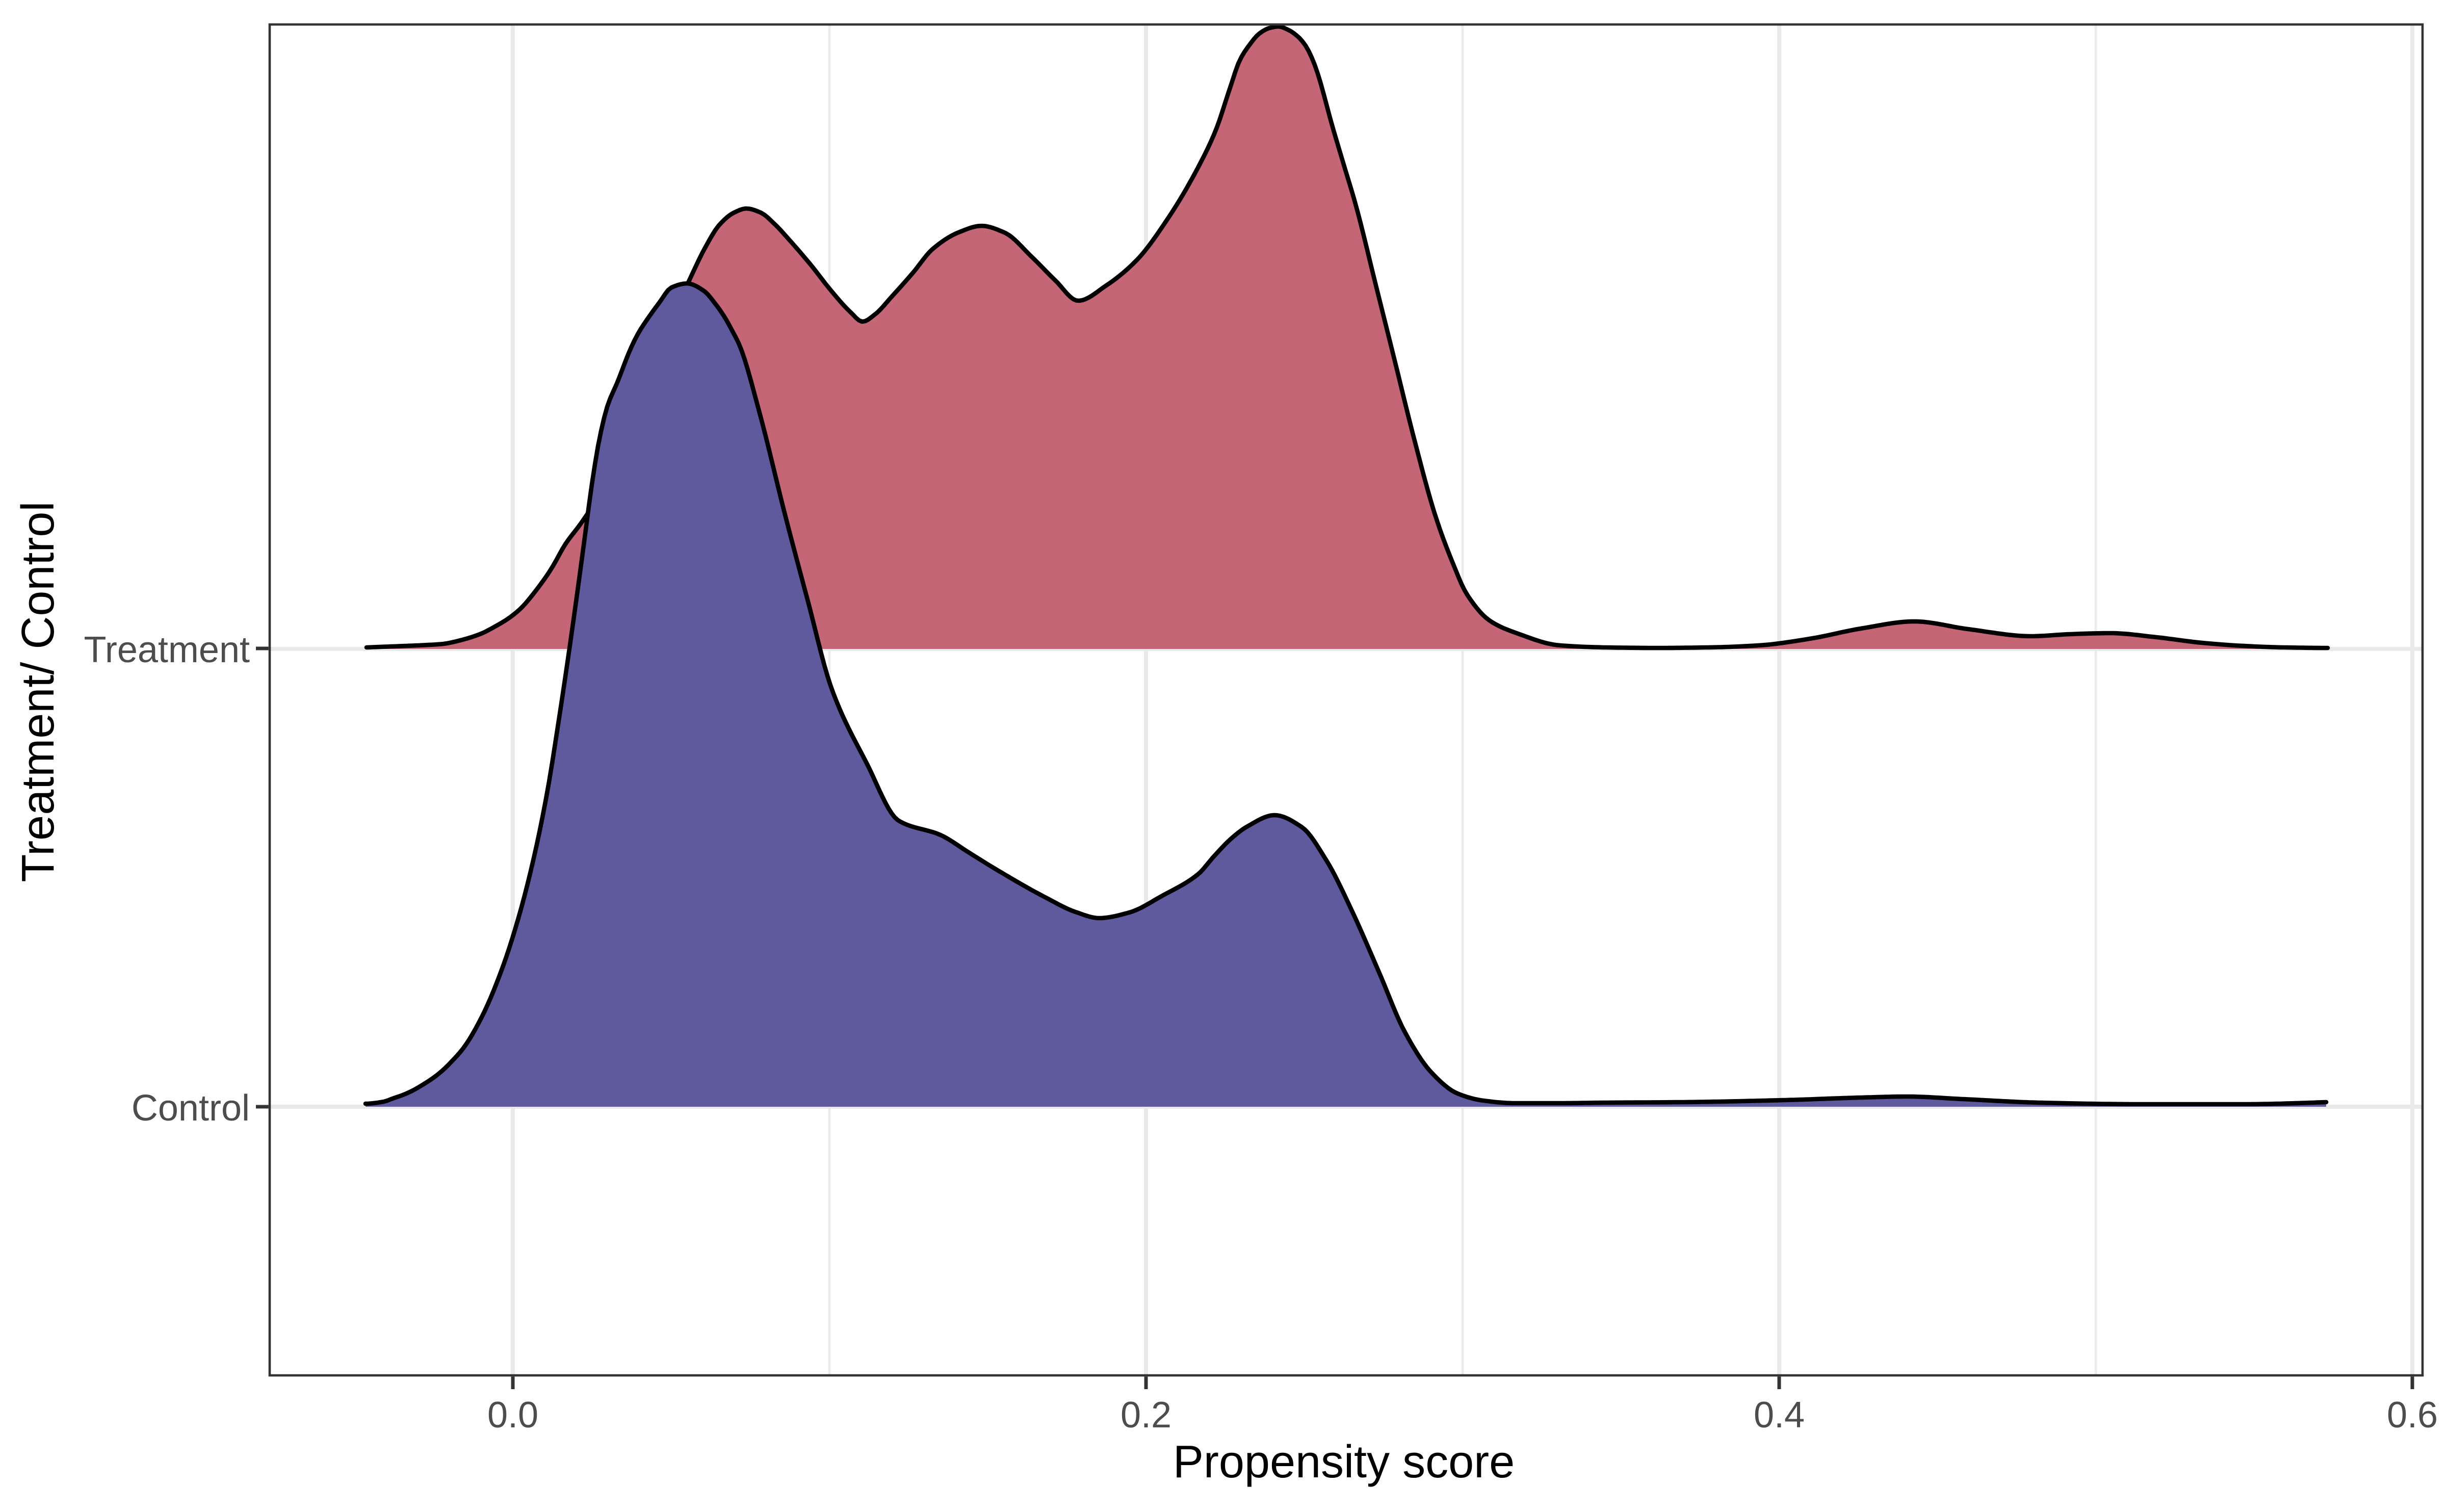 Image resolution: width=2447 pixels, height=1512 pixels. What do you see at coordinates (167, 650) in the screenshot?
I see `svg-text: Treatment` at bounding box center [167, 650].